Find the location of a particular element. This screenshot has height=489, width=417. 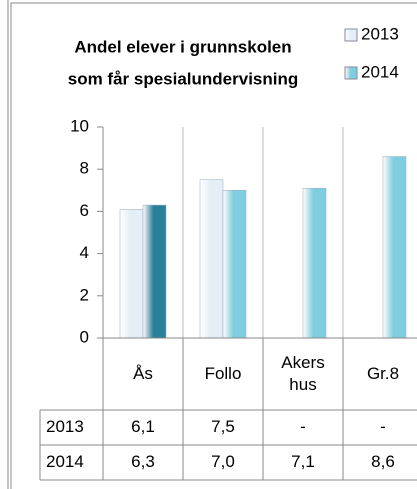

category-cell: Follo is located at coordinates (223, 374).